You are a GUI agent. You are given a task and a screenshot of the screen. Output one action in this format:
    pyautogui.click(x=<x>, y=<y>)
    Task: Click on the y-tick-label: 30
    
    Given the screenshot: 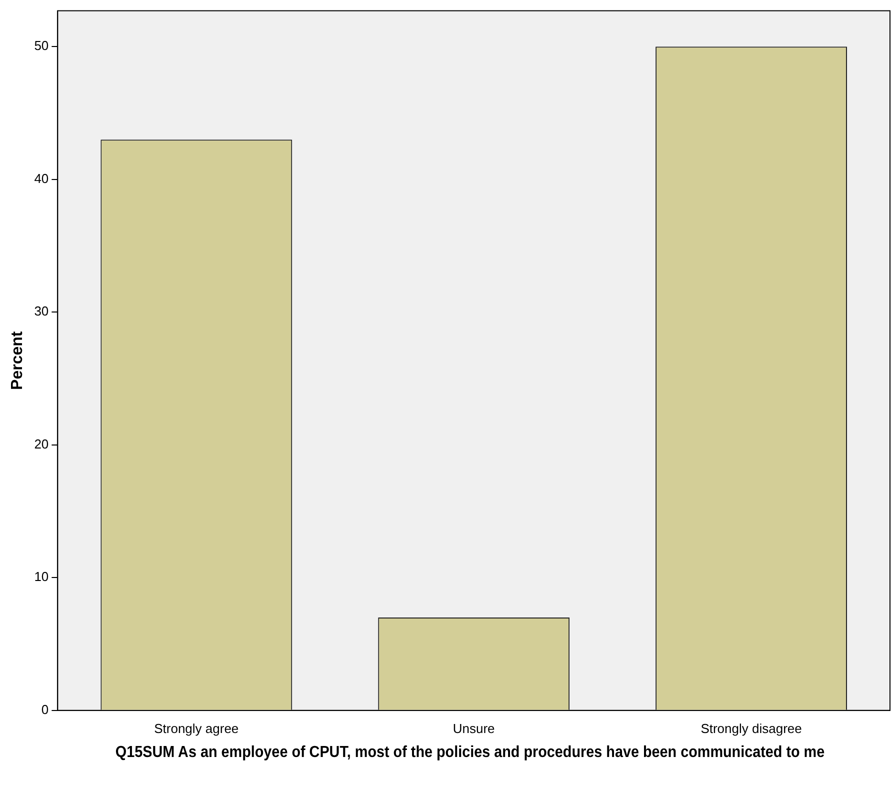 What is the action you would take?
    pyautogui.click(x=41, y=311)
    